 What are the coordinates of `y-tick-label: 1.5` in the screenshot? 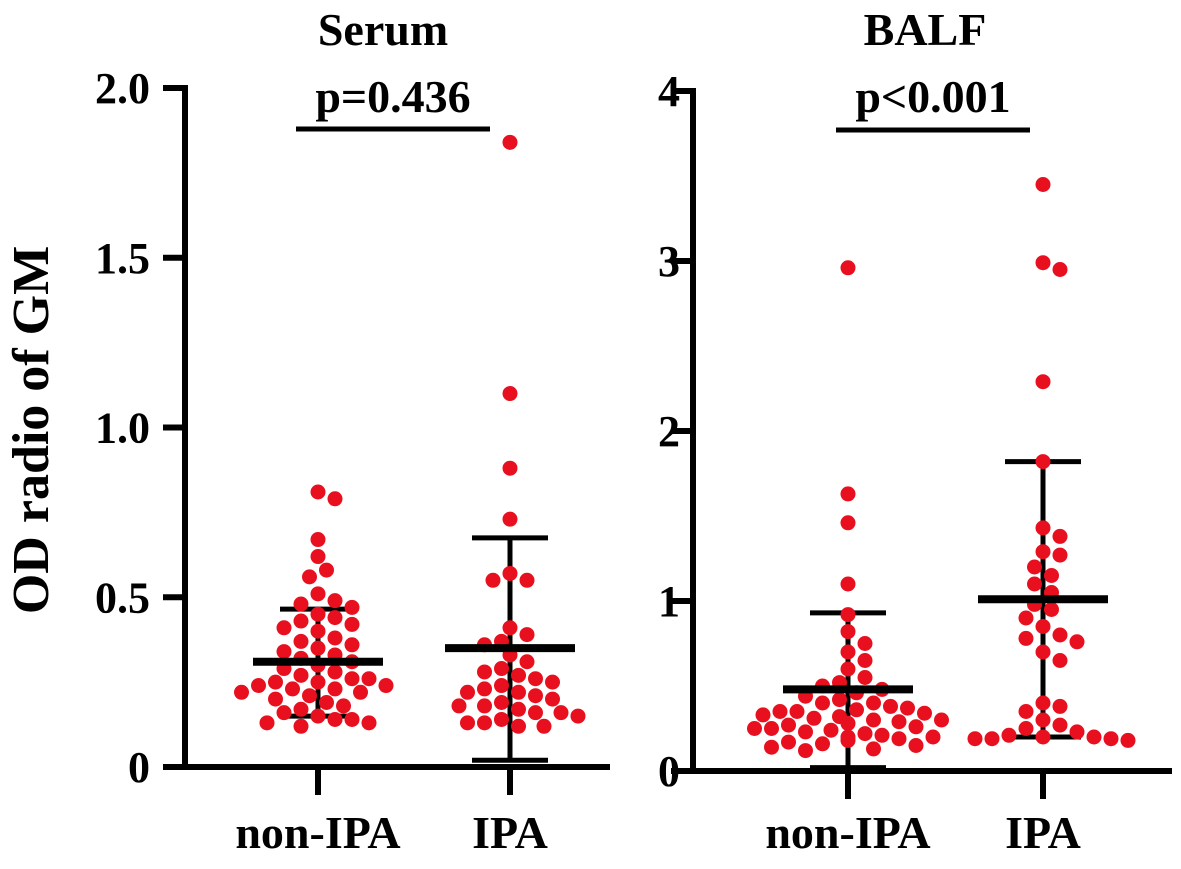 It's located at (122, 258).